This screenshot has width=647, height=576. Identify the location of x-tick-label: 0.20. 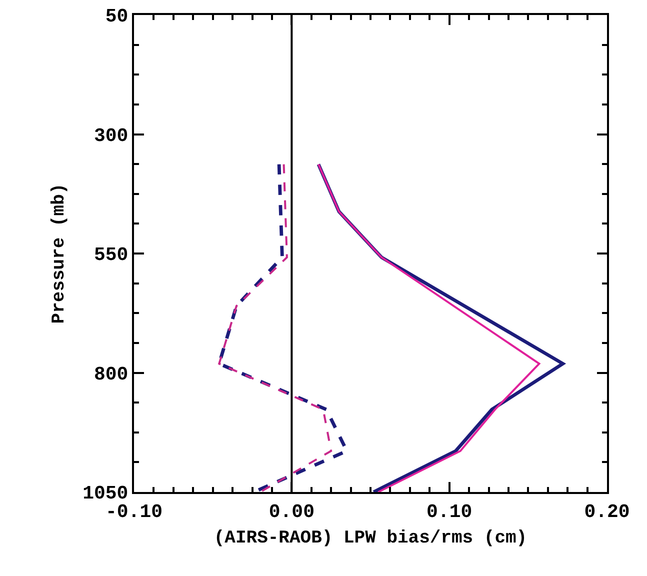
(607, 511).